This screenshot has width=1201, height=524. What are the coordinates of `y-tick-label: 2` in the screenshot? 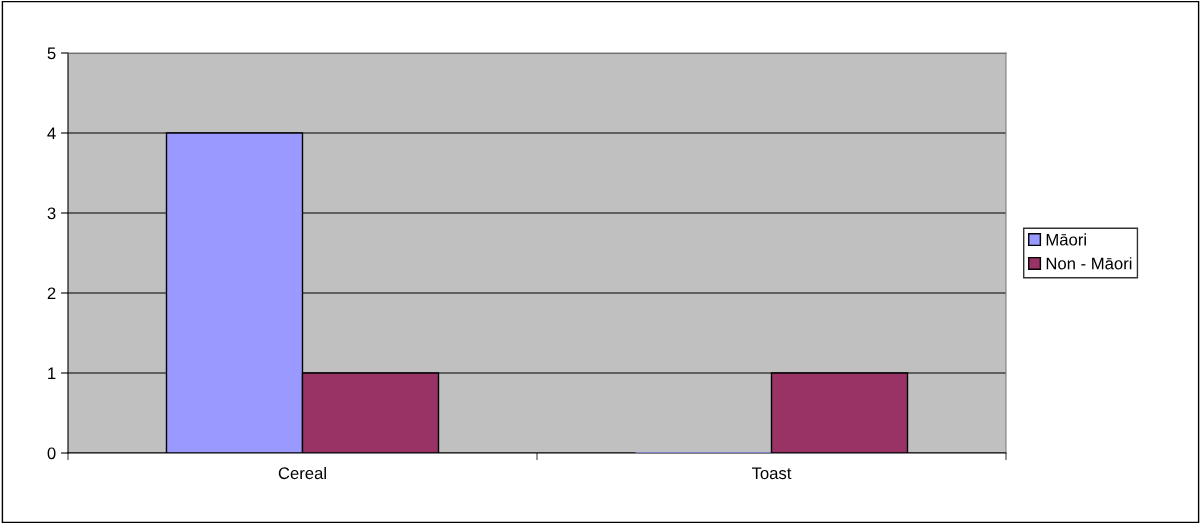 It's located at (51, 293).